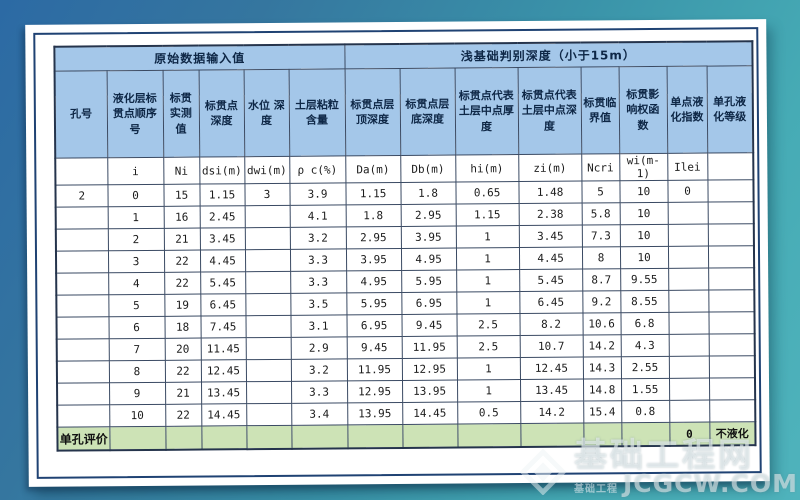 The image size is (800, 500). I want to click on table-cell: 6.95, so click(429, 303).